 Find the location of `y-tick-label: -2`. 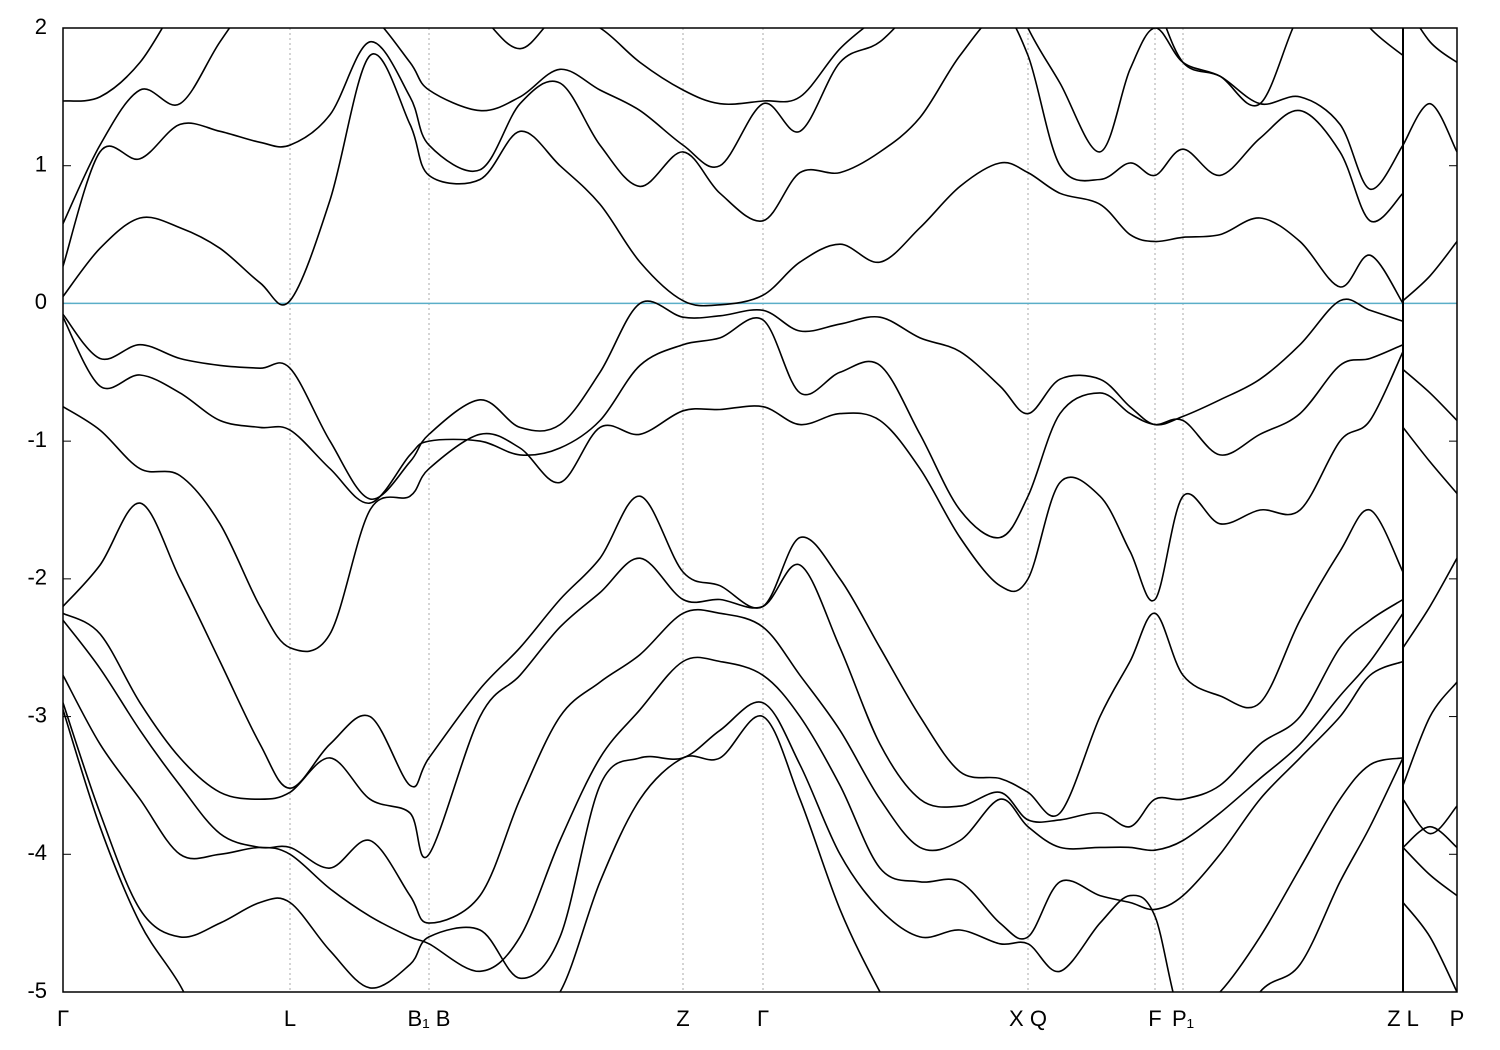

y-tick-label: -2 is located at coordinates (37, 577).